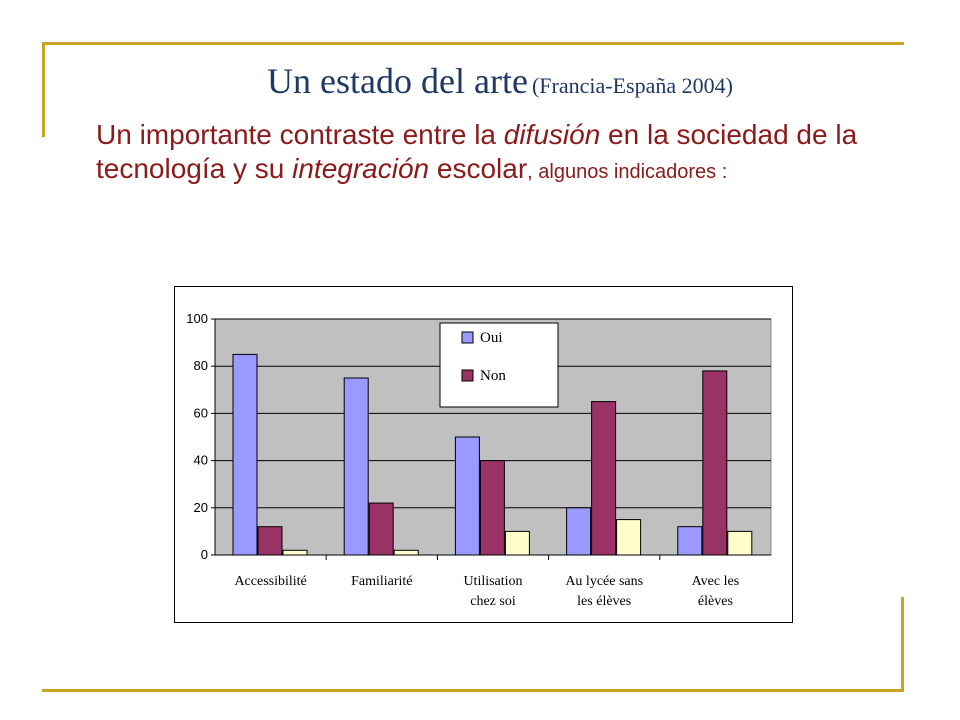  What do you see at coordinates (629, 537) in the screenshot?
I see `bar-s2-c3` at bounding box center [629, 537].